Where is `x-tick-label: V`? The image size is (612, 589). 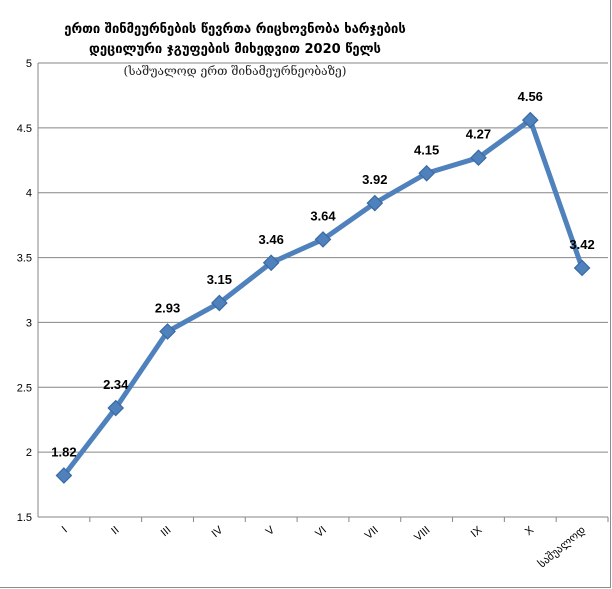
x-tick-label: V is located at coordinates (271, 531).